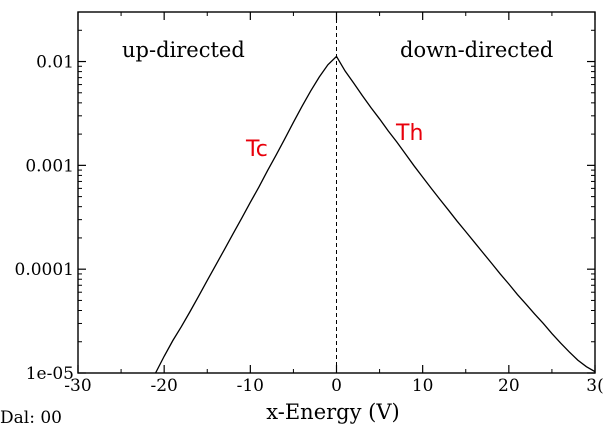  Describe the element at coordinates (256, 149) in the screenshot. I see `left-curve-label: Tc` at that location.